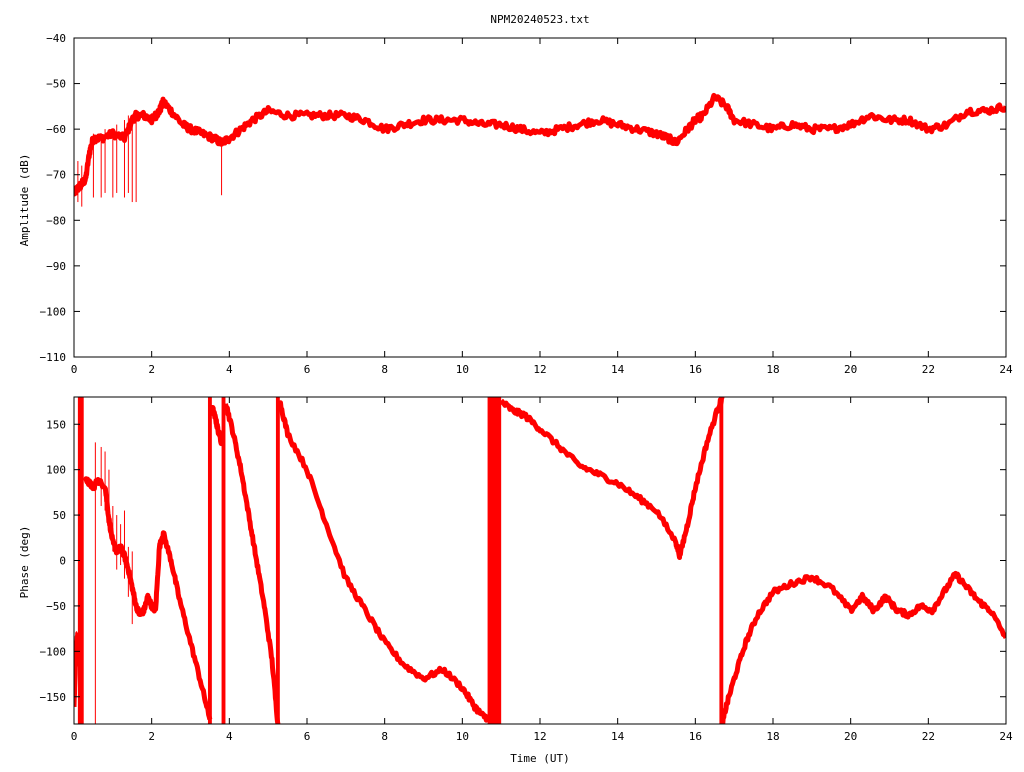  Describe the element at coordinates (462, 369) in the screenshot. I see `amplitude-xtick-label: 10` at that location.